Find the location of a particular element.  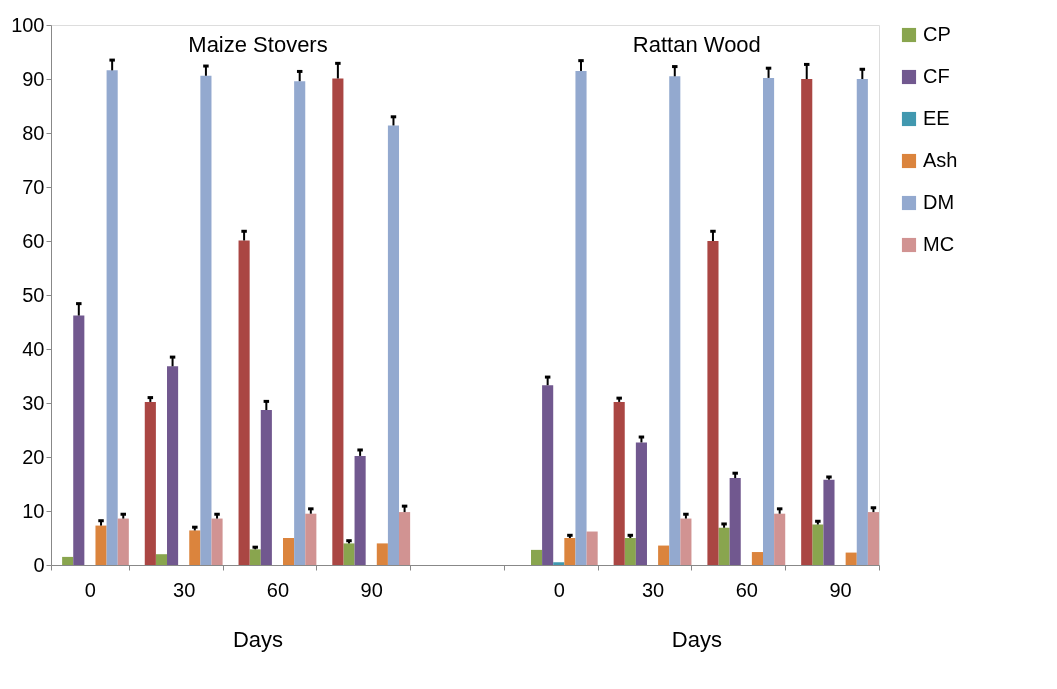

legend-label: MC is located at coordinates (939, 244).